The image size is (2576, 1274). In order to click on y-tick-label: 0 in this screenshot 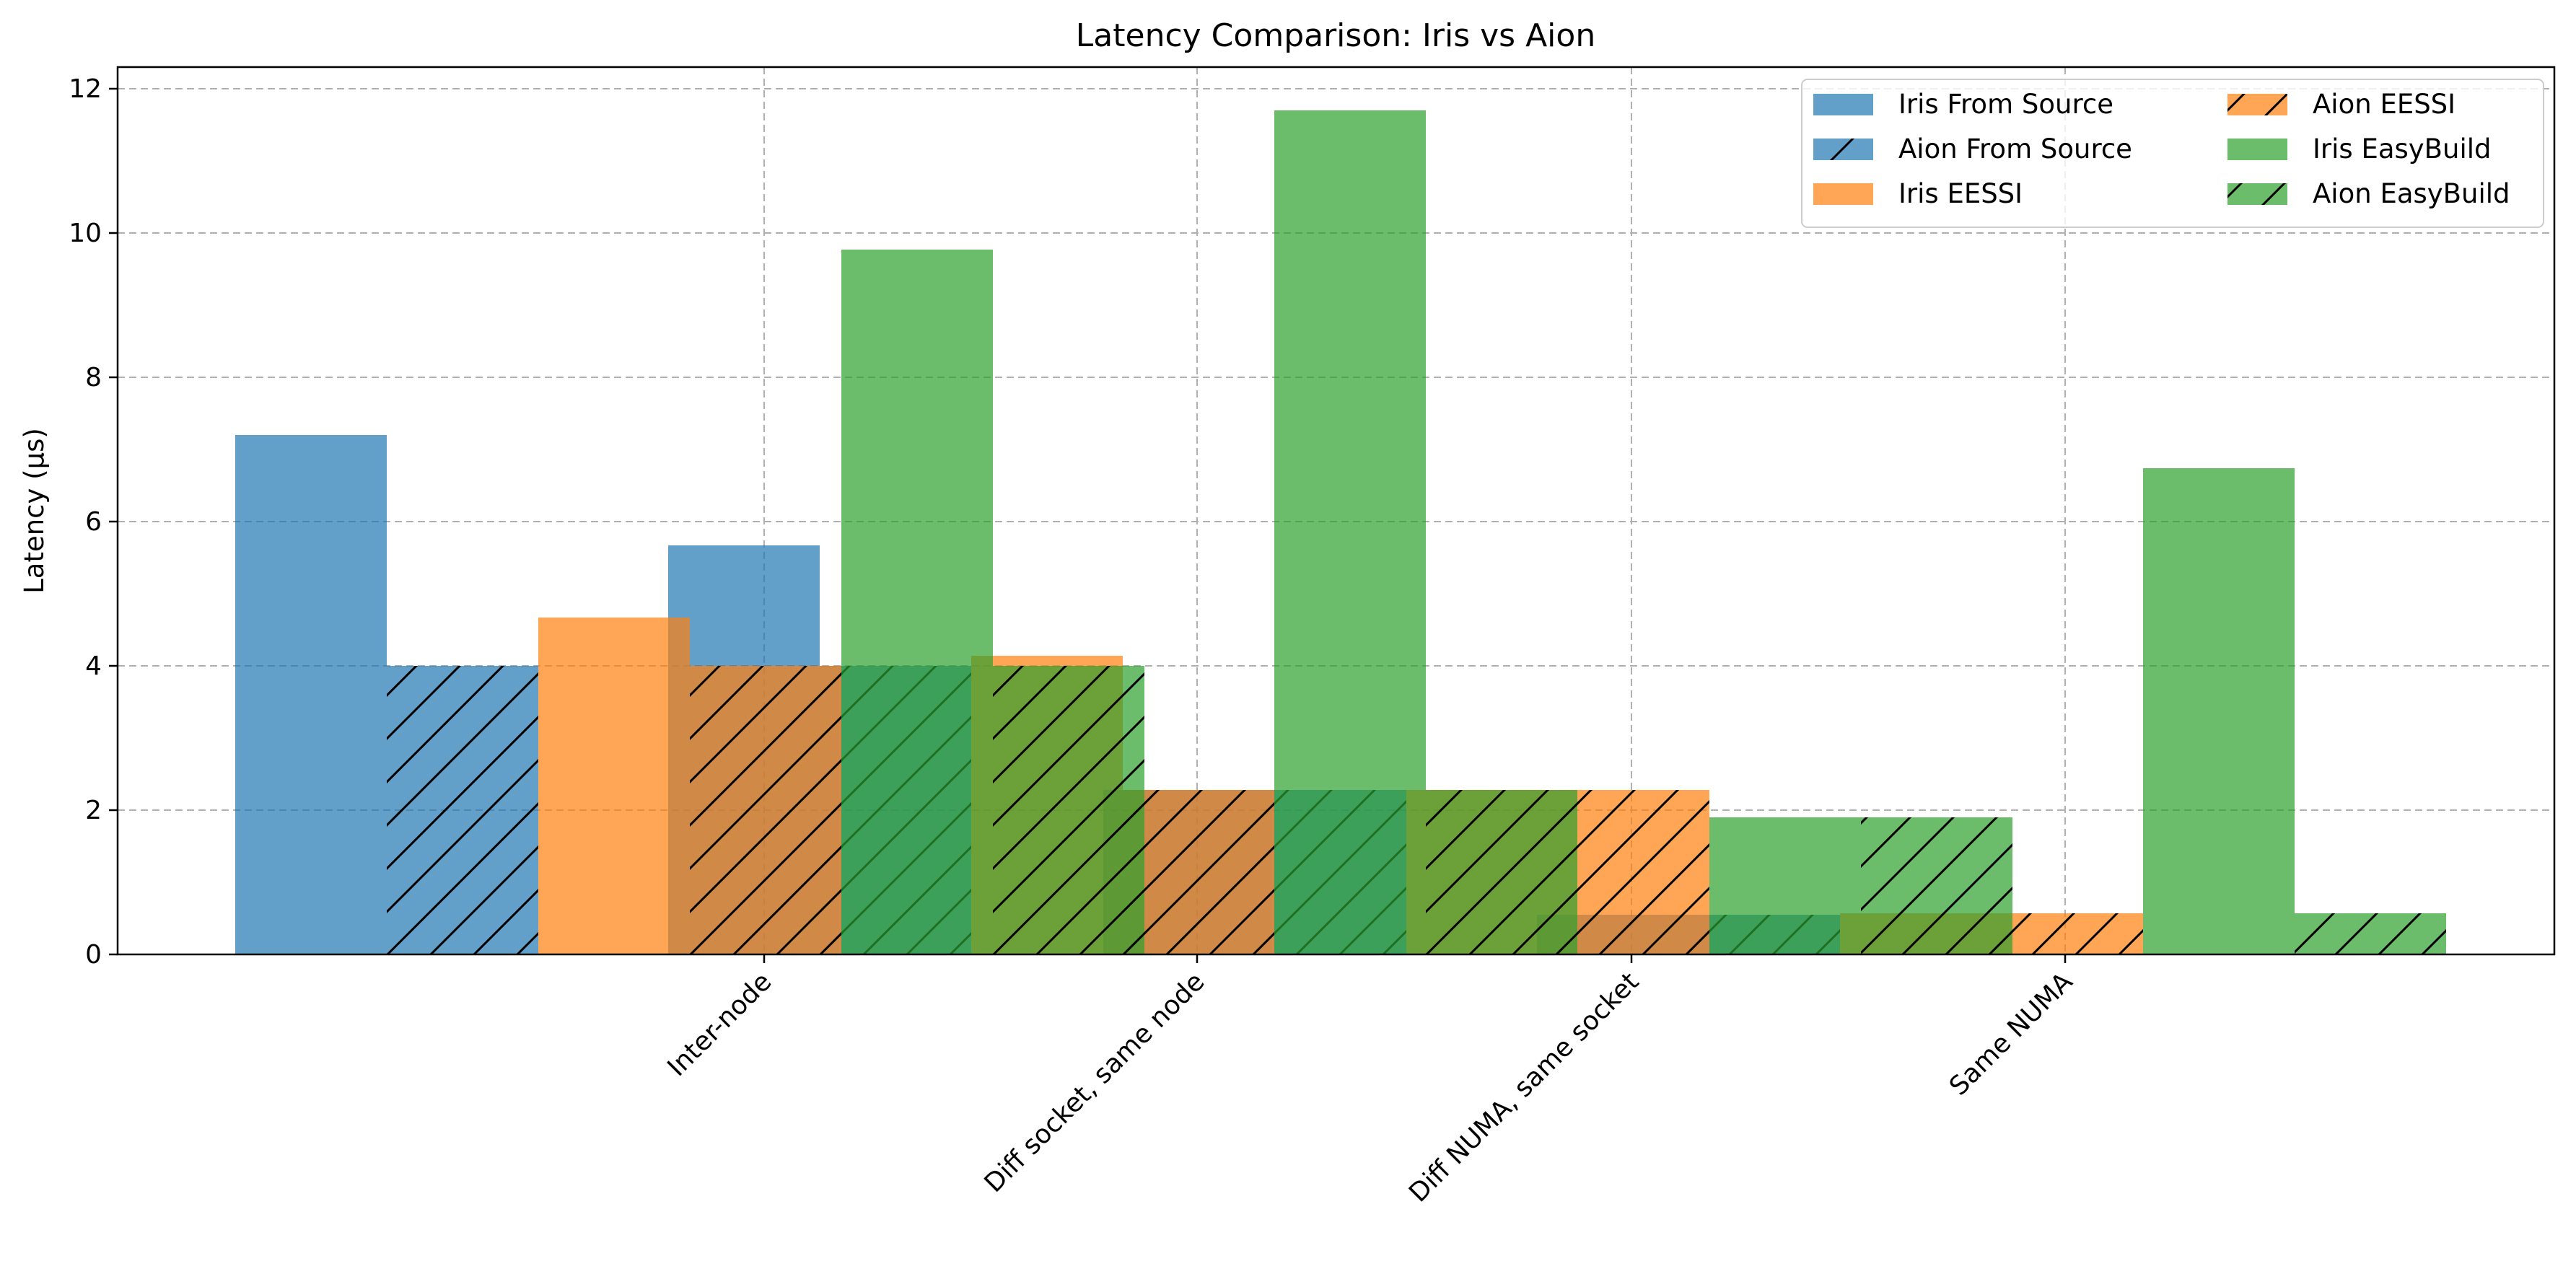, I will do `click(93, 955)`.